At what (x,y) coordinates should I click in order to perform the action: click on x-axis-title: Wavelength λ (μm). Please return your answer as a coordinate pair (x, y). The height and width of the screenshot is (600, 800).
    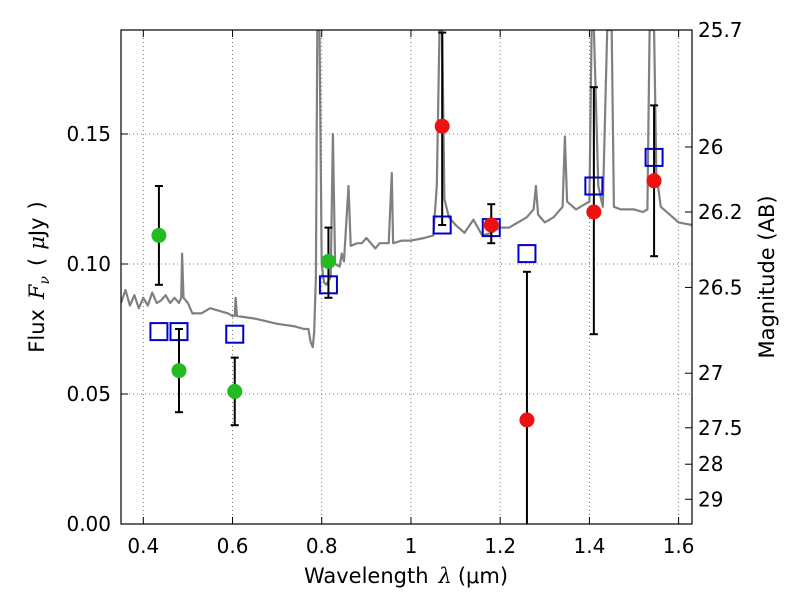
    Looking at the image, I should click on (406, 576).